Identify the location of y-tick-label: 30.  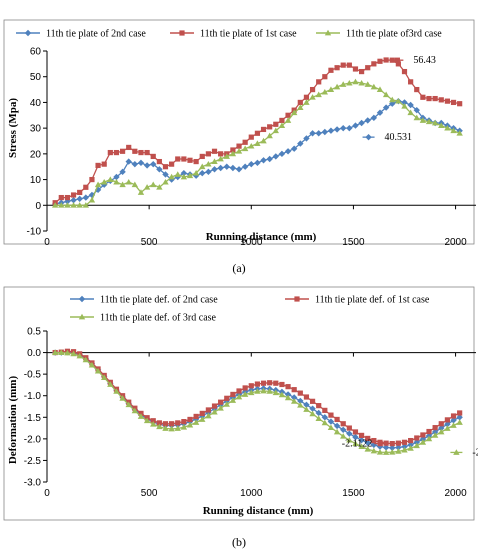
(36, 129).